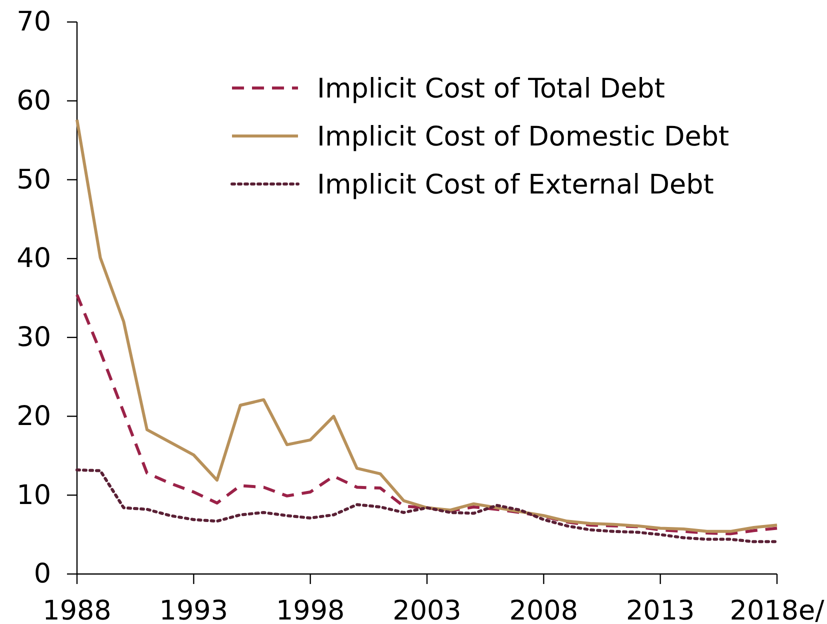  I want to click on legend-label: Implicit Cost of Domestic Debt, so click(523, 137).